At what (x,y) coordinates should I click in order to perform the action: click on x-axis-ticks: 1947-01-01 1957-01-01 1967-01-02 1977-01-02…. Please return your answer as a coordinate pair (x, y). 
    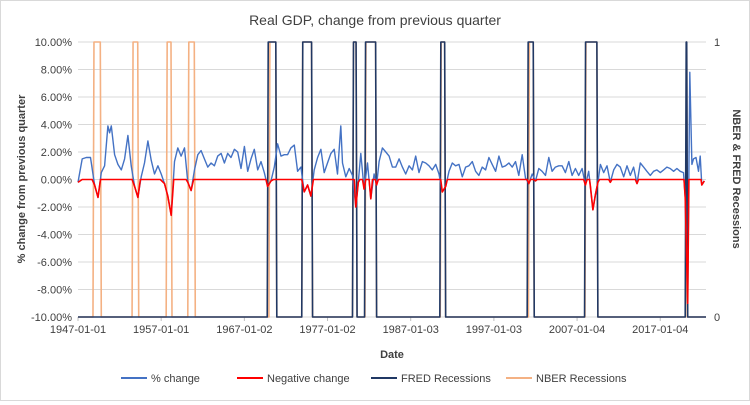
    Looking at the image, I should click on (369, 326).